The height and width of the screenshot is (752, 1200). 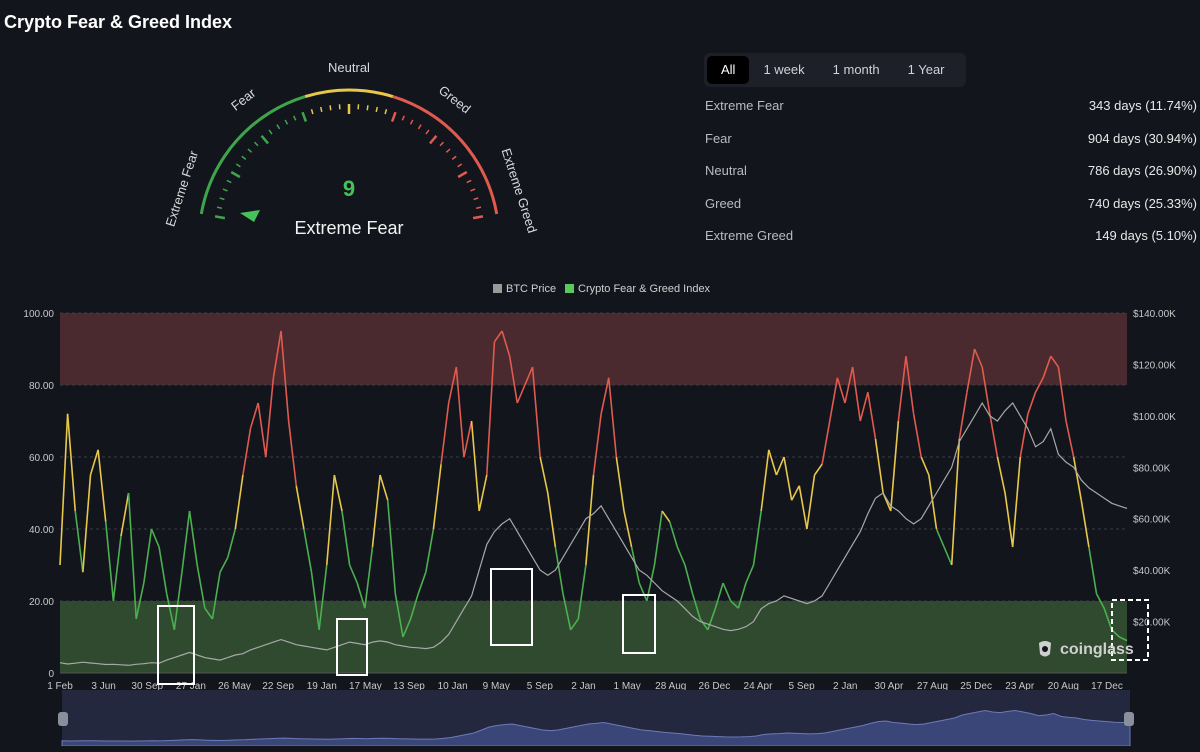 I want to click on x-tick-label: 24 Apr, so click(x=759, y=685).